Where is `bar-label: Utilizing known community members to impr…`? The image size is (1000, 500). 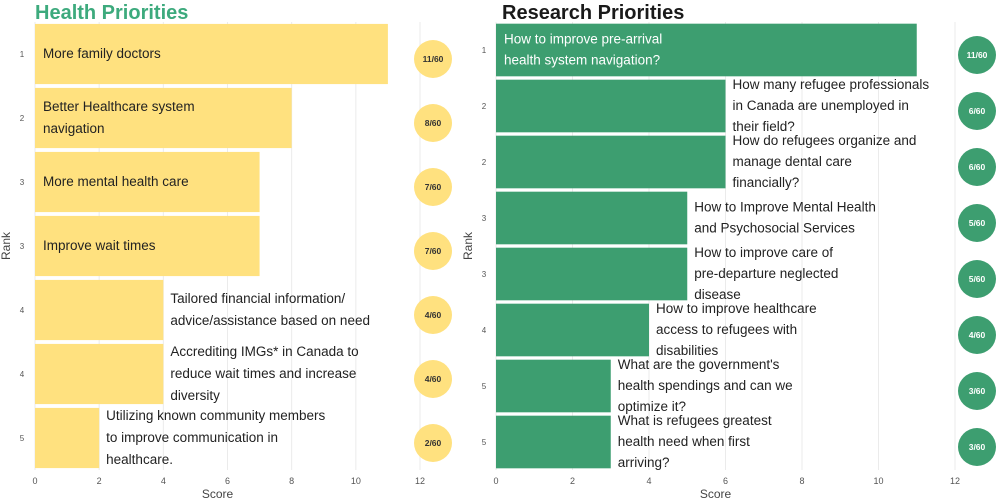
bar-label: Utilizing known community members to impr… is located at coordinates (215, 437).